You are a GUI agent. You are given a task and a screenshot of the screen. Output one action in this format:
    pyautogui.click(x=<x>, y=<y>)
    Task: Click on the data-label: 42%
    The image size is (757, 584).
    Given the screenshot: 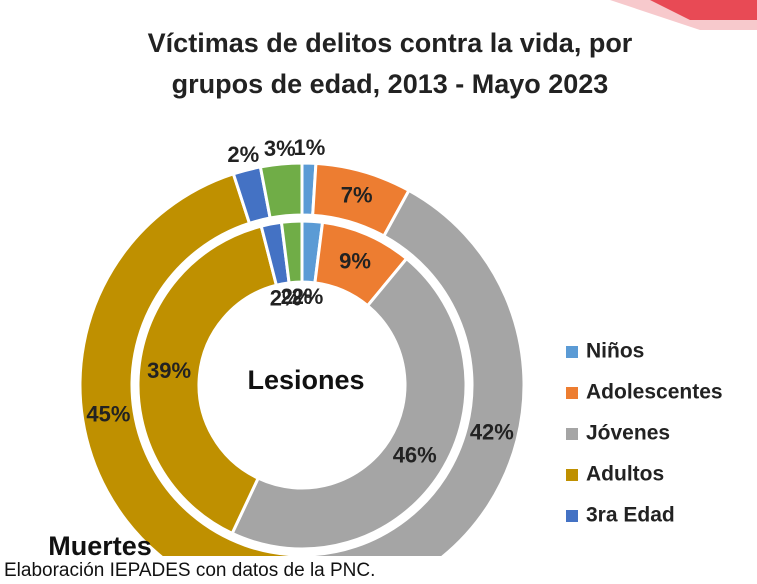 What is the action you would take?
    pyautogui.click(x=492, y=432)
    